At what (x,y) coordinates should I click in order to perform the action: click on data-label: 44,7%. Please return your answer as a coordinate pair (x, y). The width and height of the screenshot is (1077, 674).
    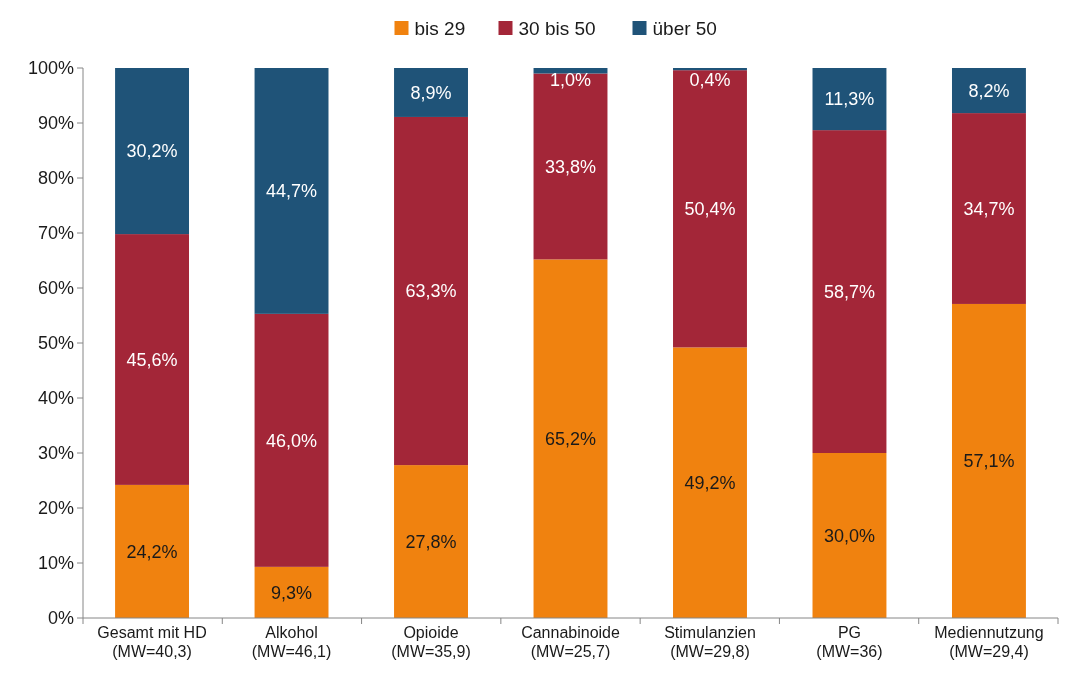
    Looking at the image, I should click on (292, 191).